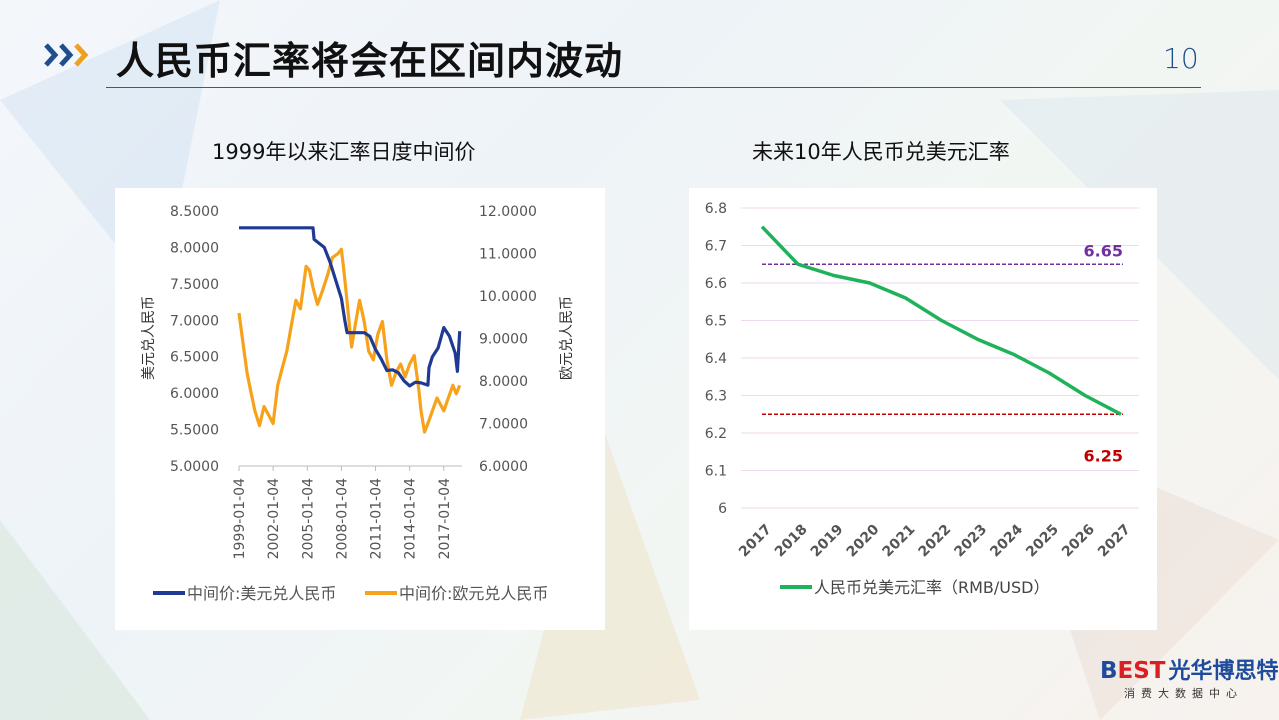  What do you see at coordinates (503, 382) in the screenshot?
I see `y-right-tick-label: 8.0000` at bounding box center [503, 382].